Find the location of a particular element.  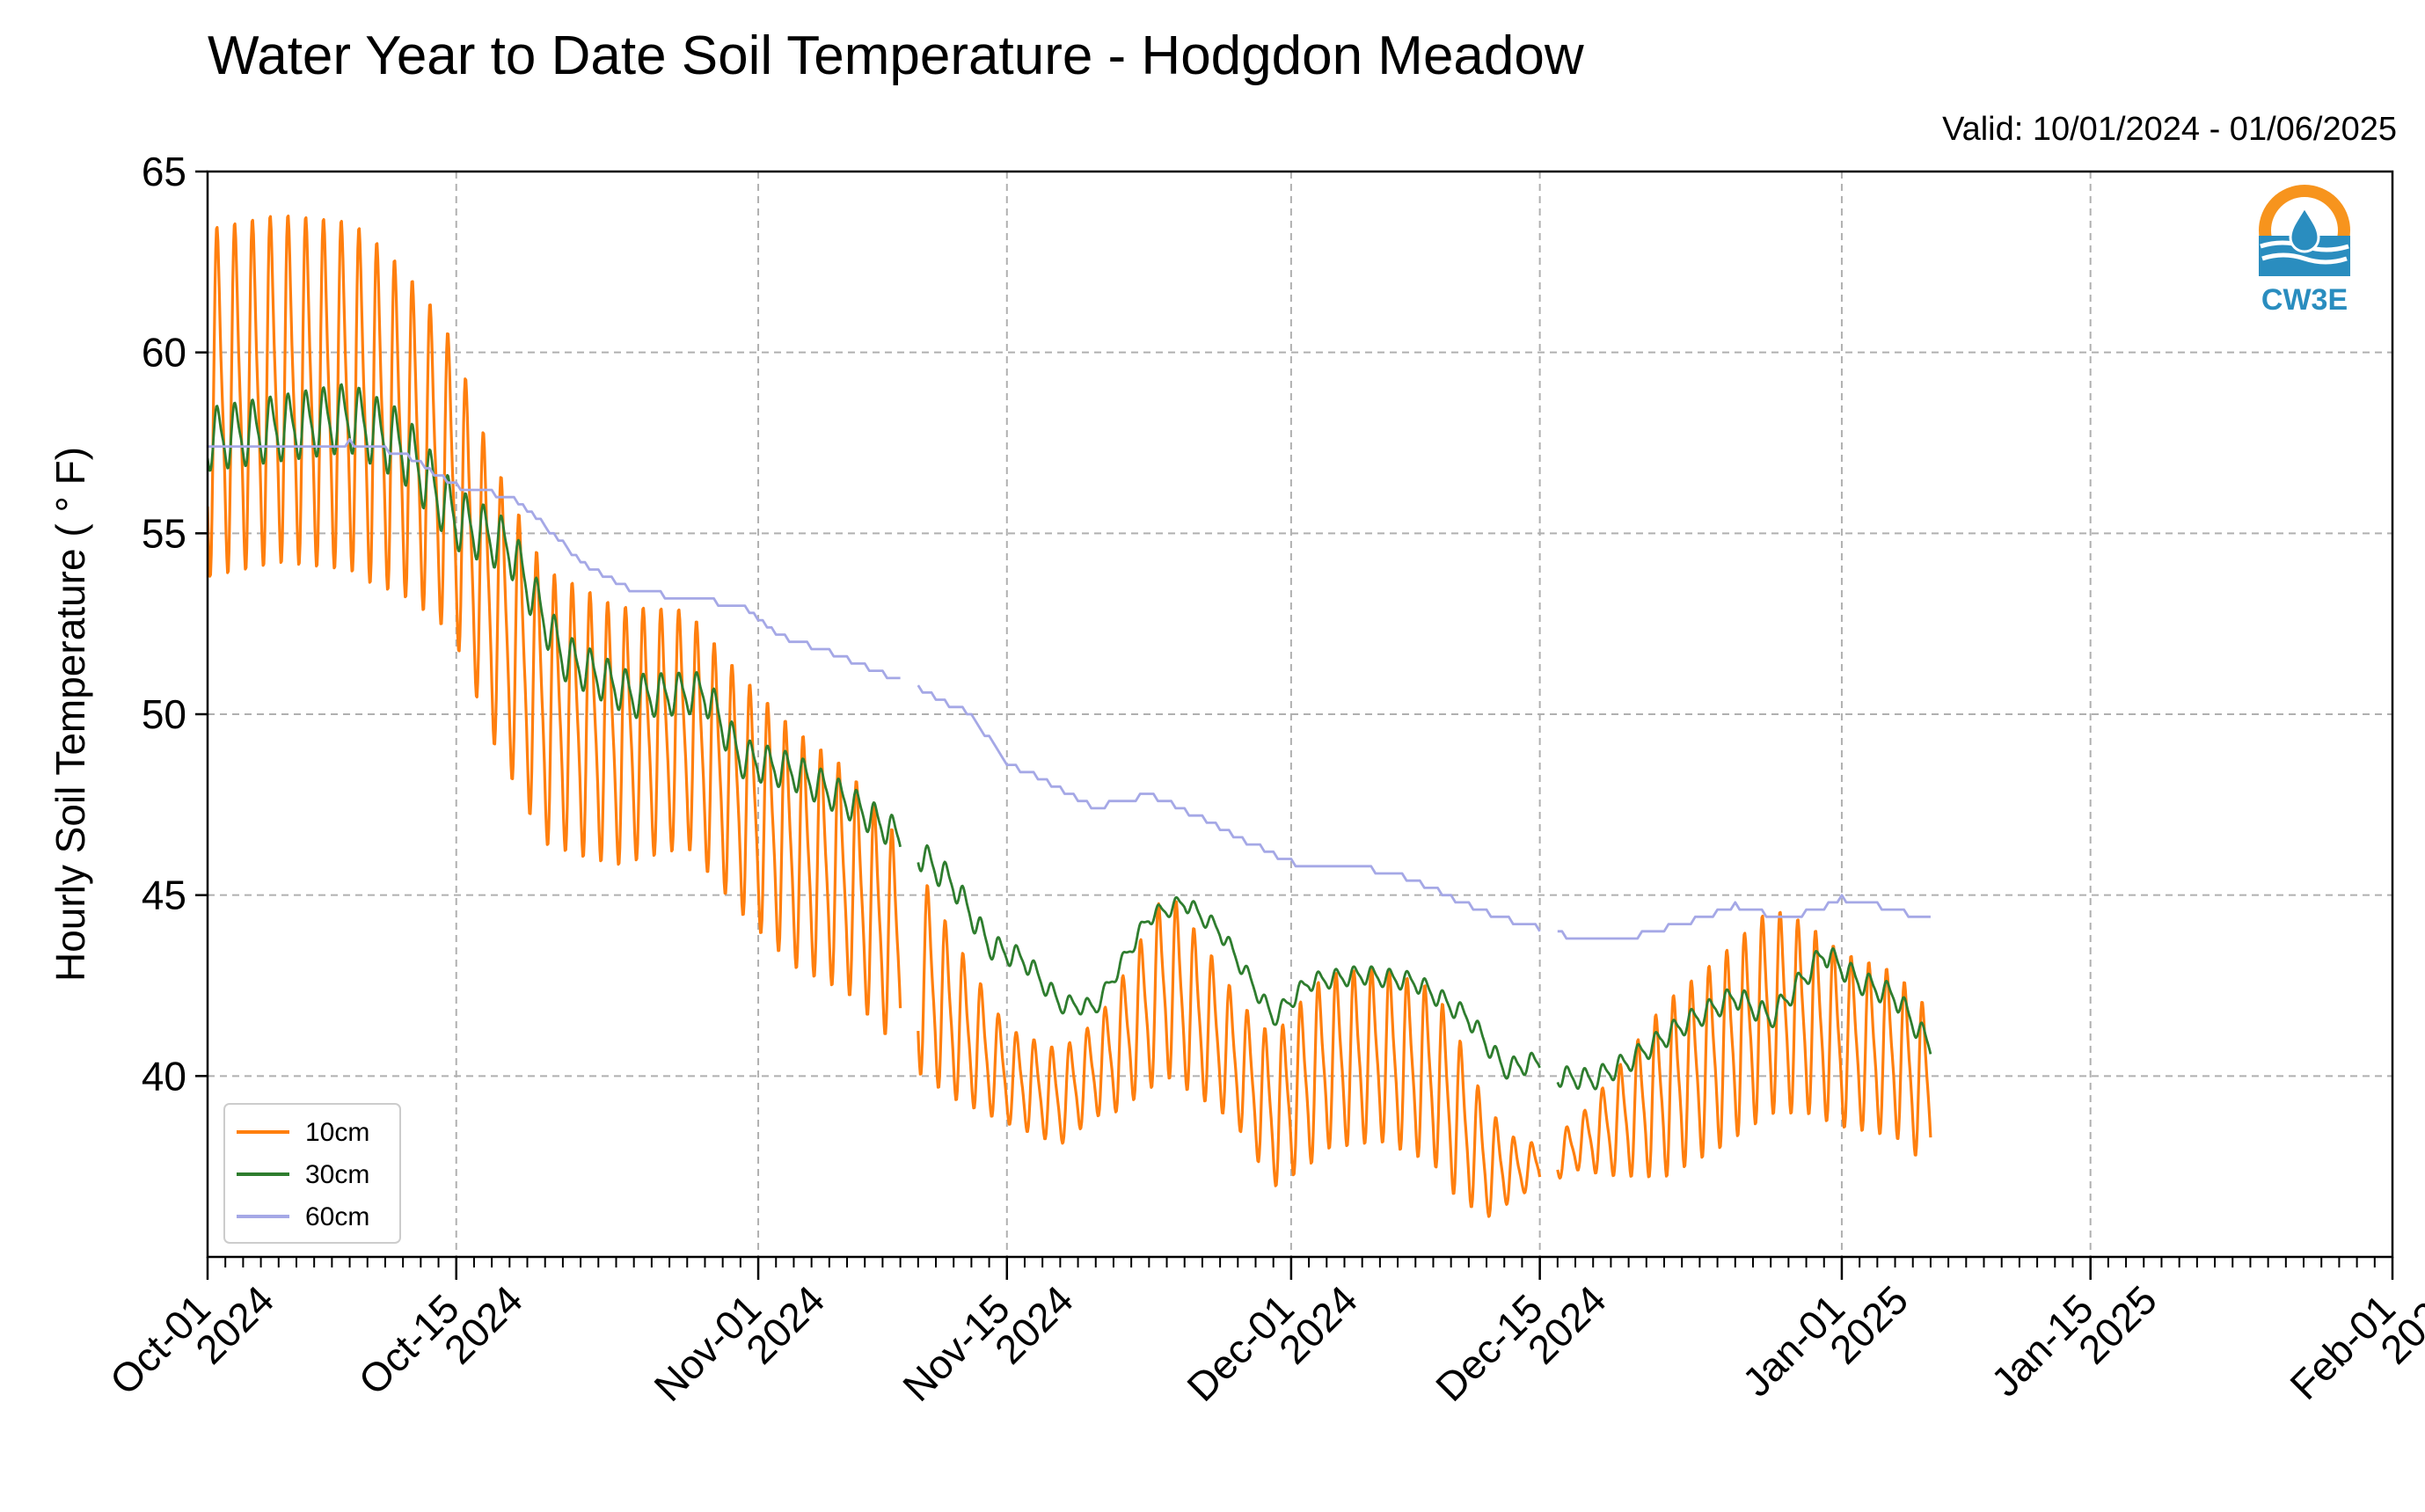

y-axis-label: Hourly Soil Temperature ( ° F) is located at coordinates (70, 714).